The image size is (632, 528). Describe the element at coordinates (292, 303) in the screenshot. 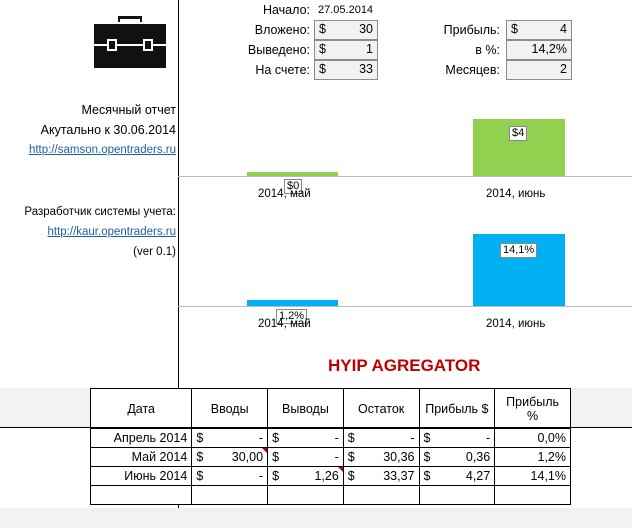

I see `chart2-bar-may` at that location.